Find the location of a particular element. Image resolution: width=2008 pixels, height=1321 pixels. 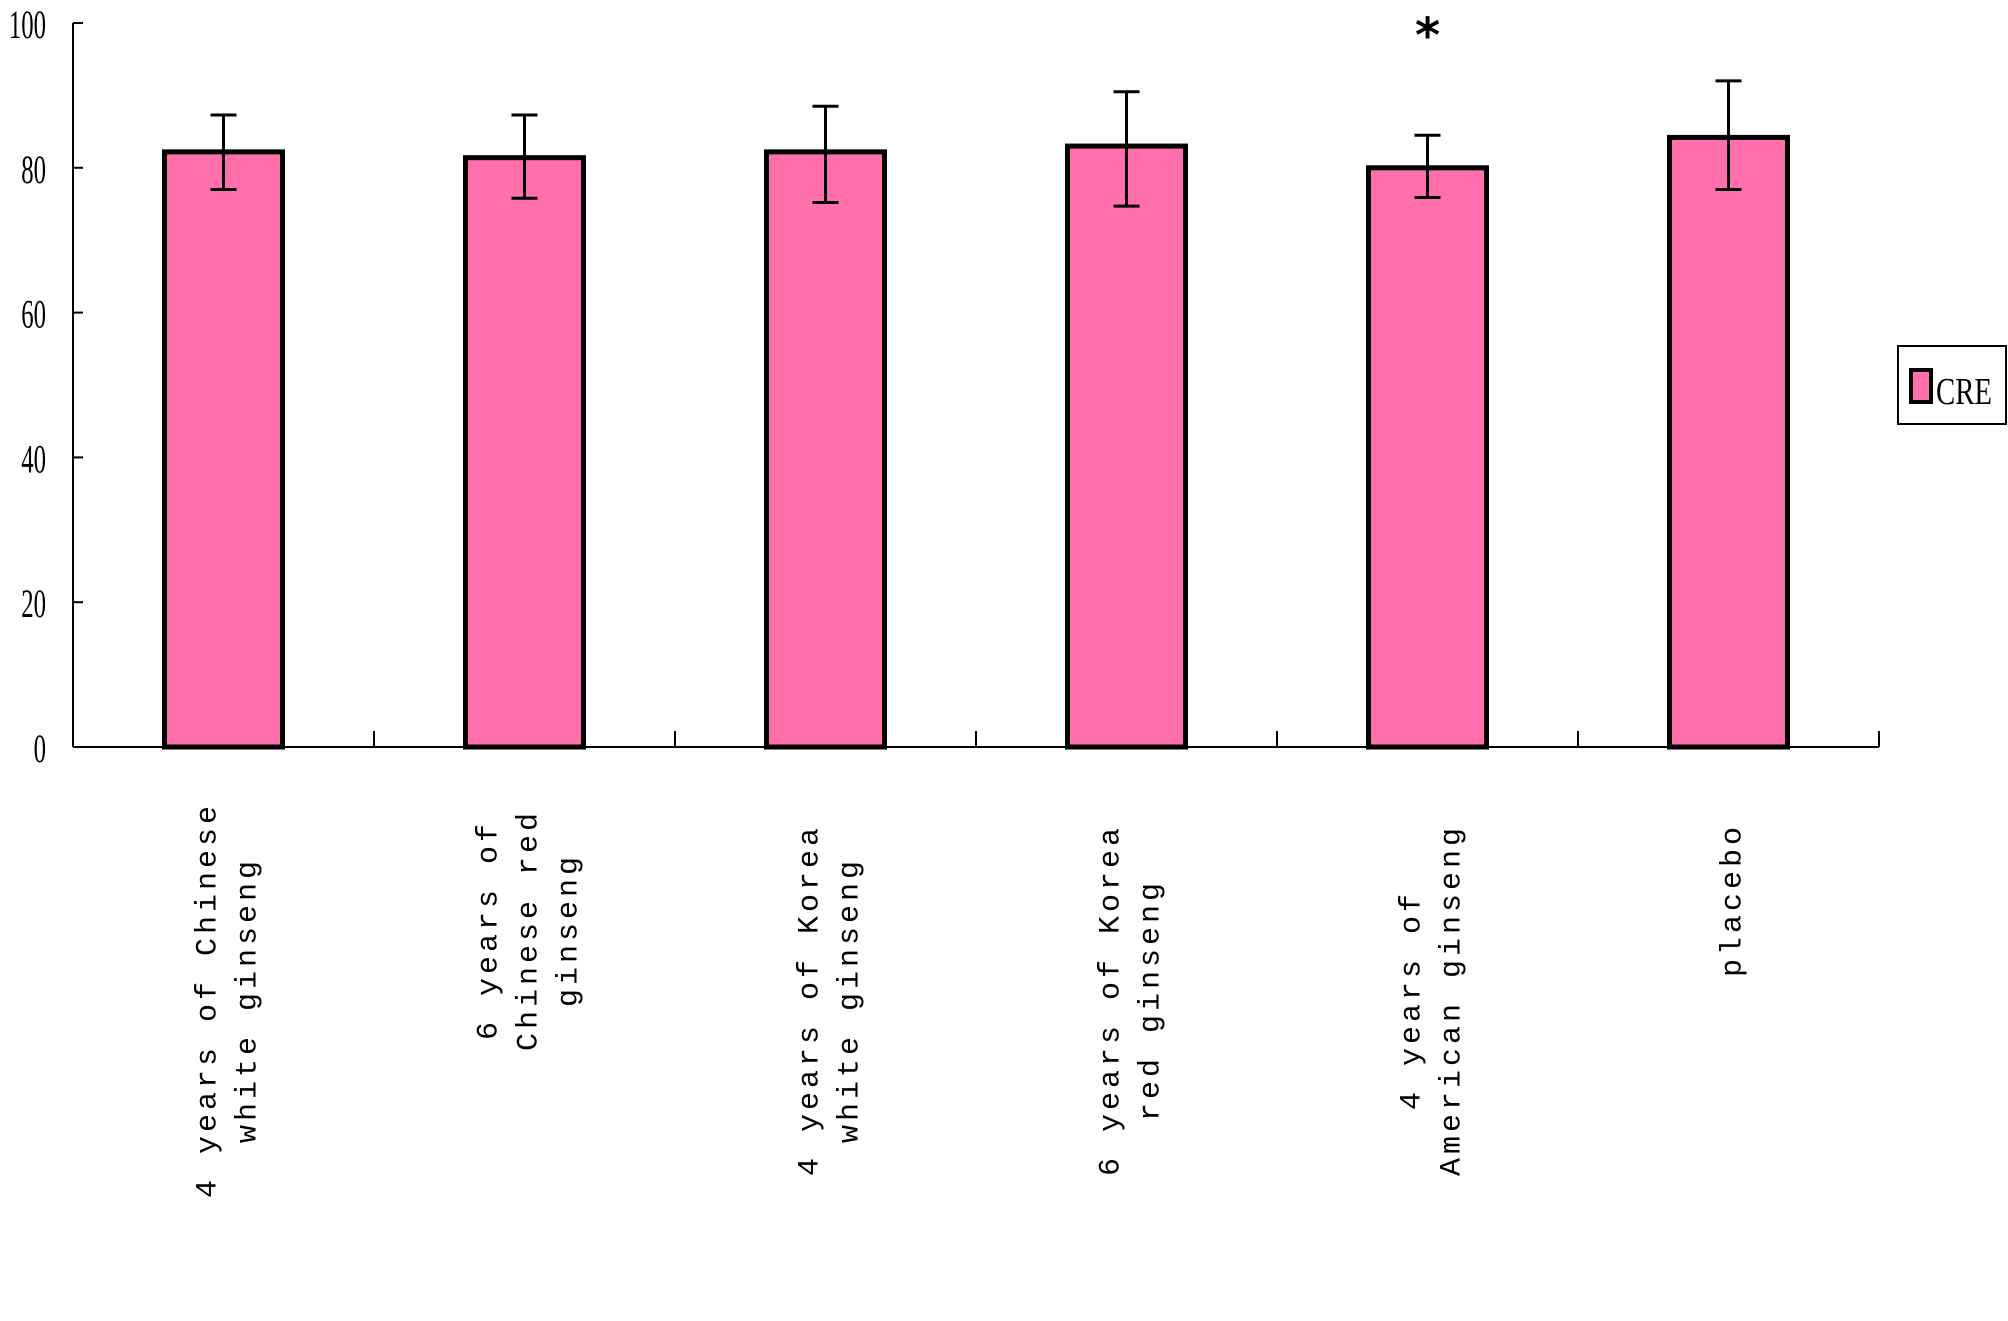

x-category-label: 4 years of Korea white ginseng is located at coordinates (831, 1000).